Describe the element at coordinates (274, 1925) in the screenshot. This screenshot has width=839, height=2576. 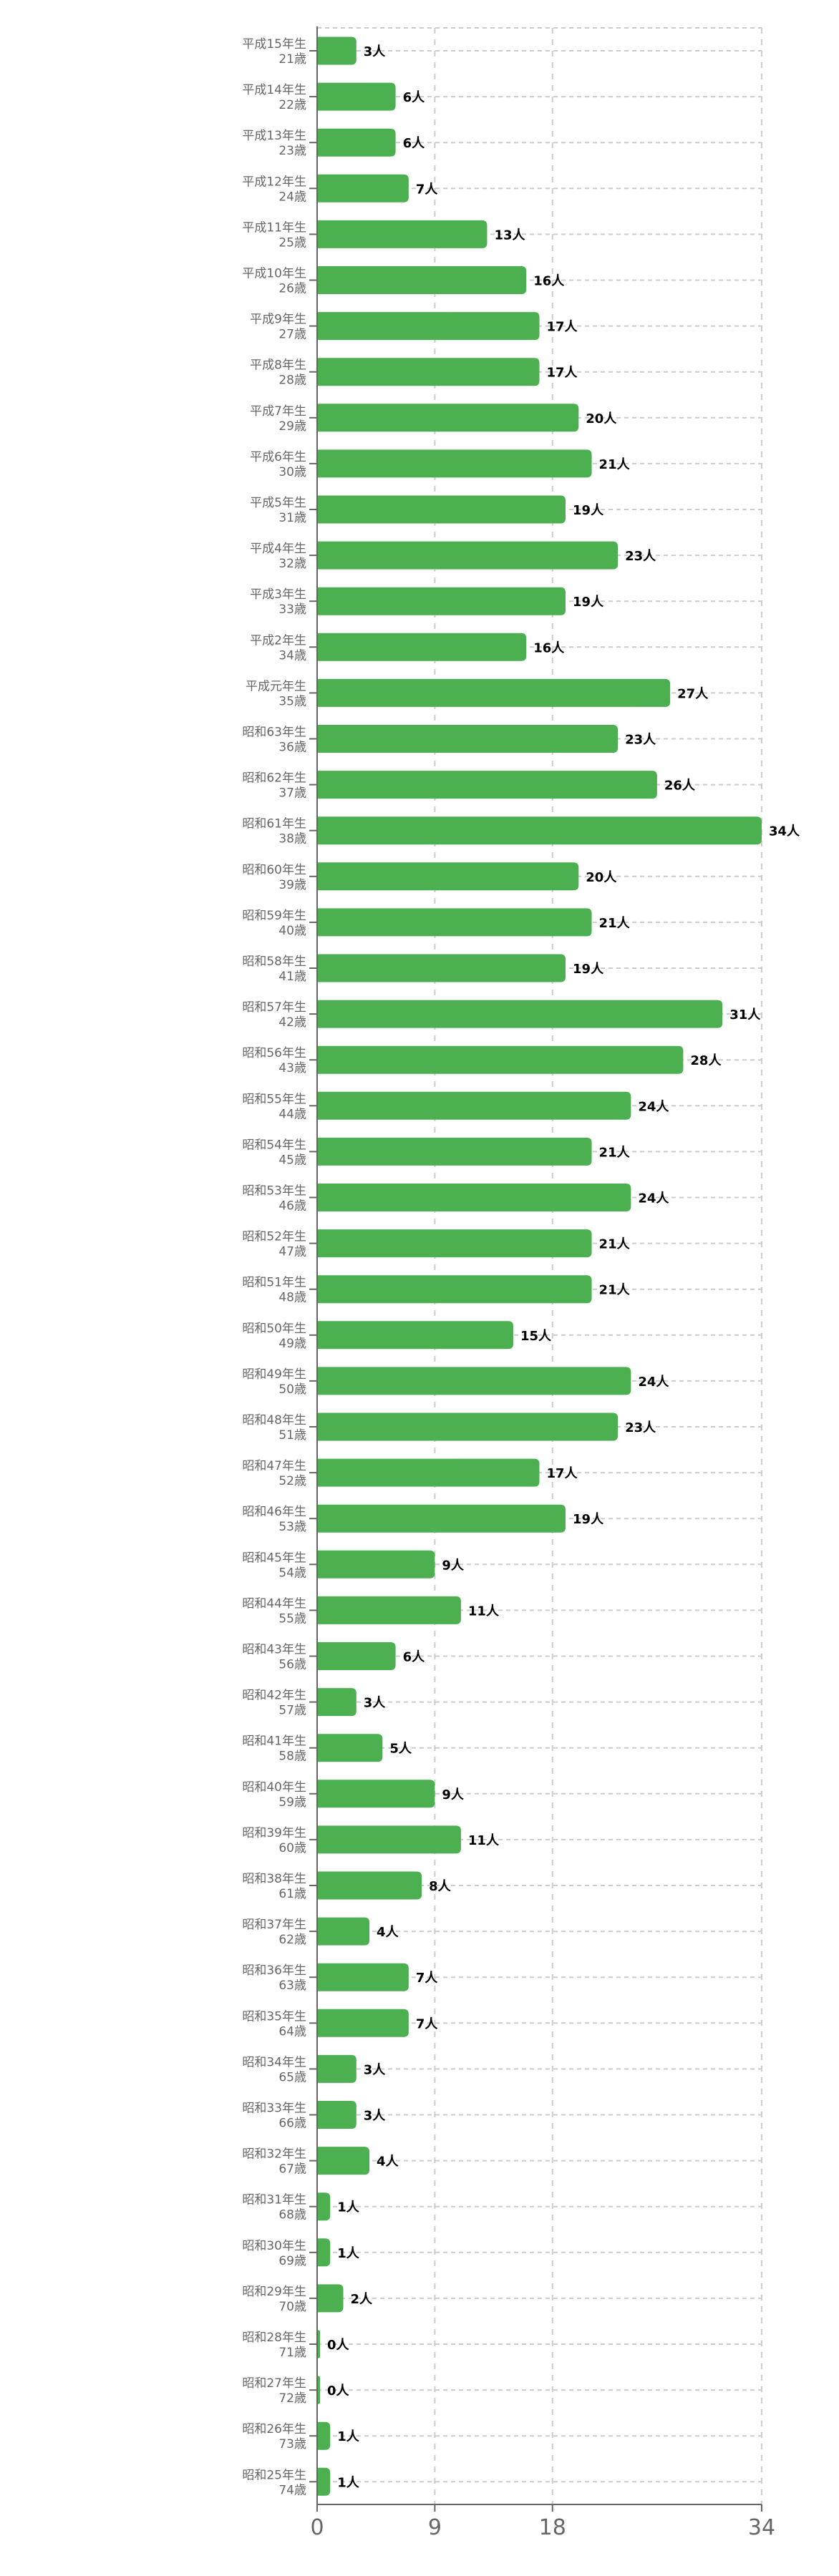
I see `y-tick-label-birth-year: 昭和37年生` at that location.